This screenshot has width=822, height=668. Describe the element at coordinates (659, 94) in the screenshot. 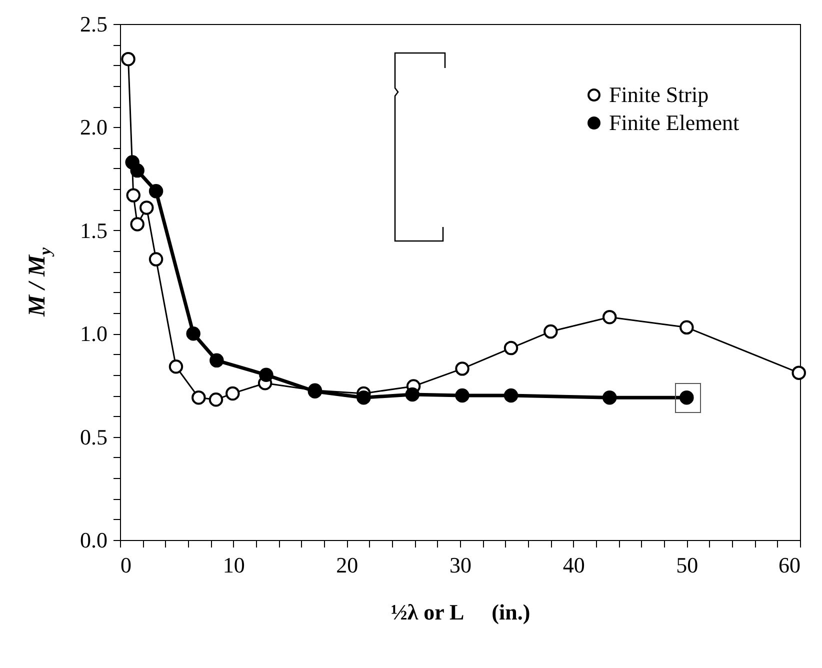

I see `legend-label: Finite Strip` at that location.